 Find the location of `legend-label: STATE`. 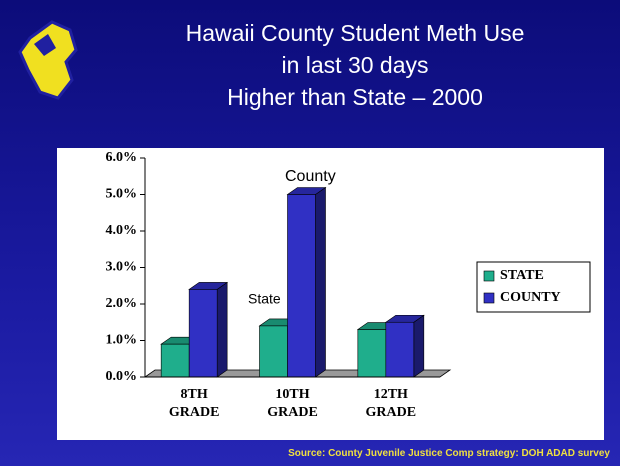

legend-label: STATE is located at coordinates (522, 275).